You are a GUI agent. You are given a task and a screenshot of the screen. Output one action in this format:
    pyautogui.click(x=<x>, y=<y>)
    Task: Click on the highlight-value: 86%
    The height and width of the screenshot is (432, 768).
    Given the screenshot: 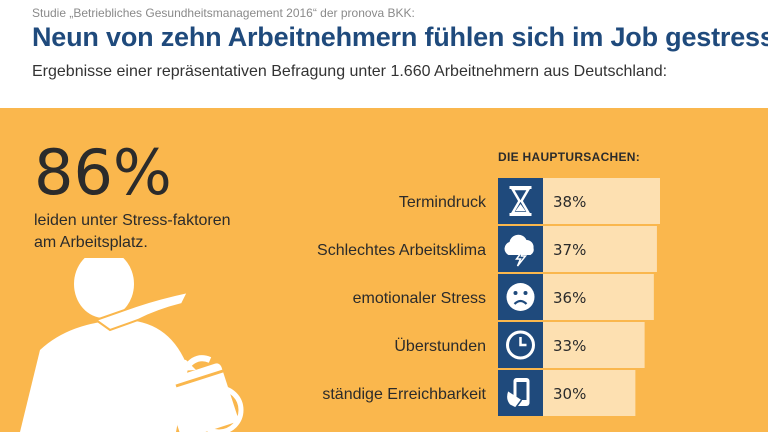 What is the action you would take?
    pyautogui.click(x=103, y=172)
    